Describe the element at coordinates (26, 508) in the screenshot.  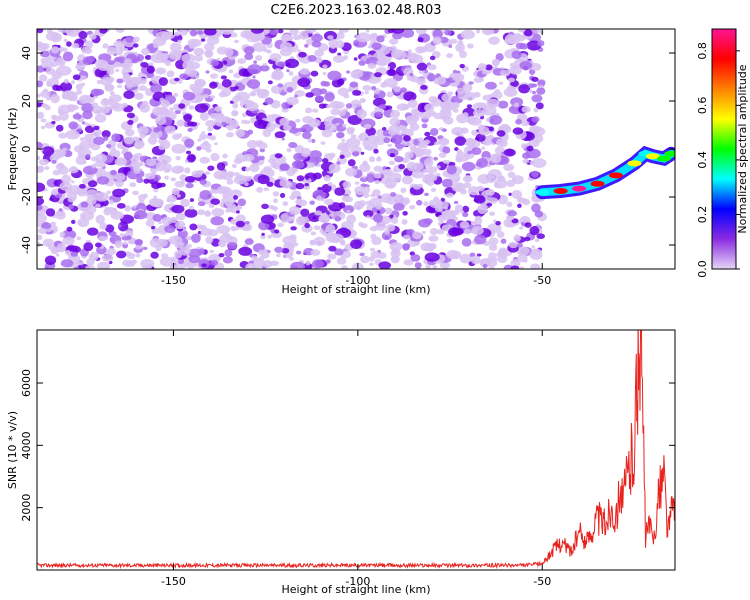
I see `y-tick-label: 2000` at that location.